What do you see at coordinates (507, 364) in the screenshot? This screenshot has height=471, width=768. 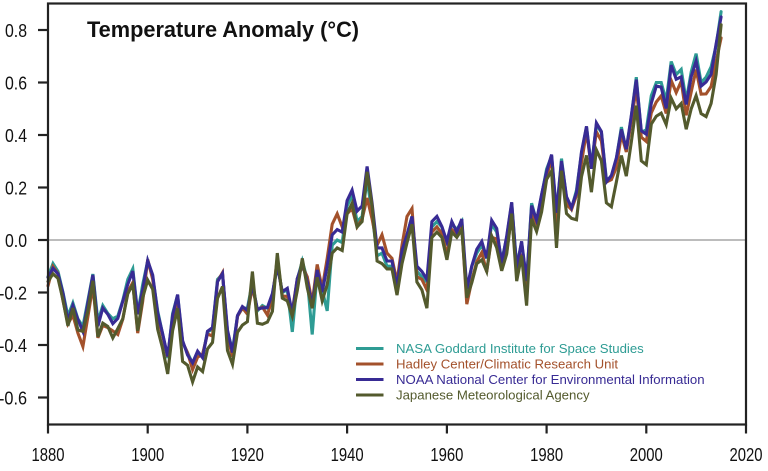 I see `svg-text:Hadley Center/Climatic Researc: Hadley Center/Climatic Research Unit` at bounding box center [507, 364].